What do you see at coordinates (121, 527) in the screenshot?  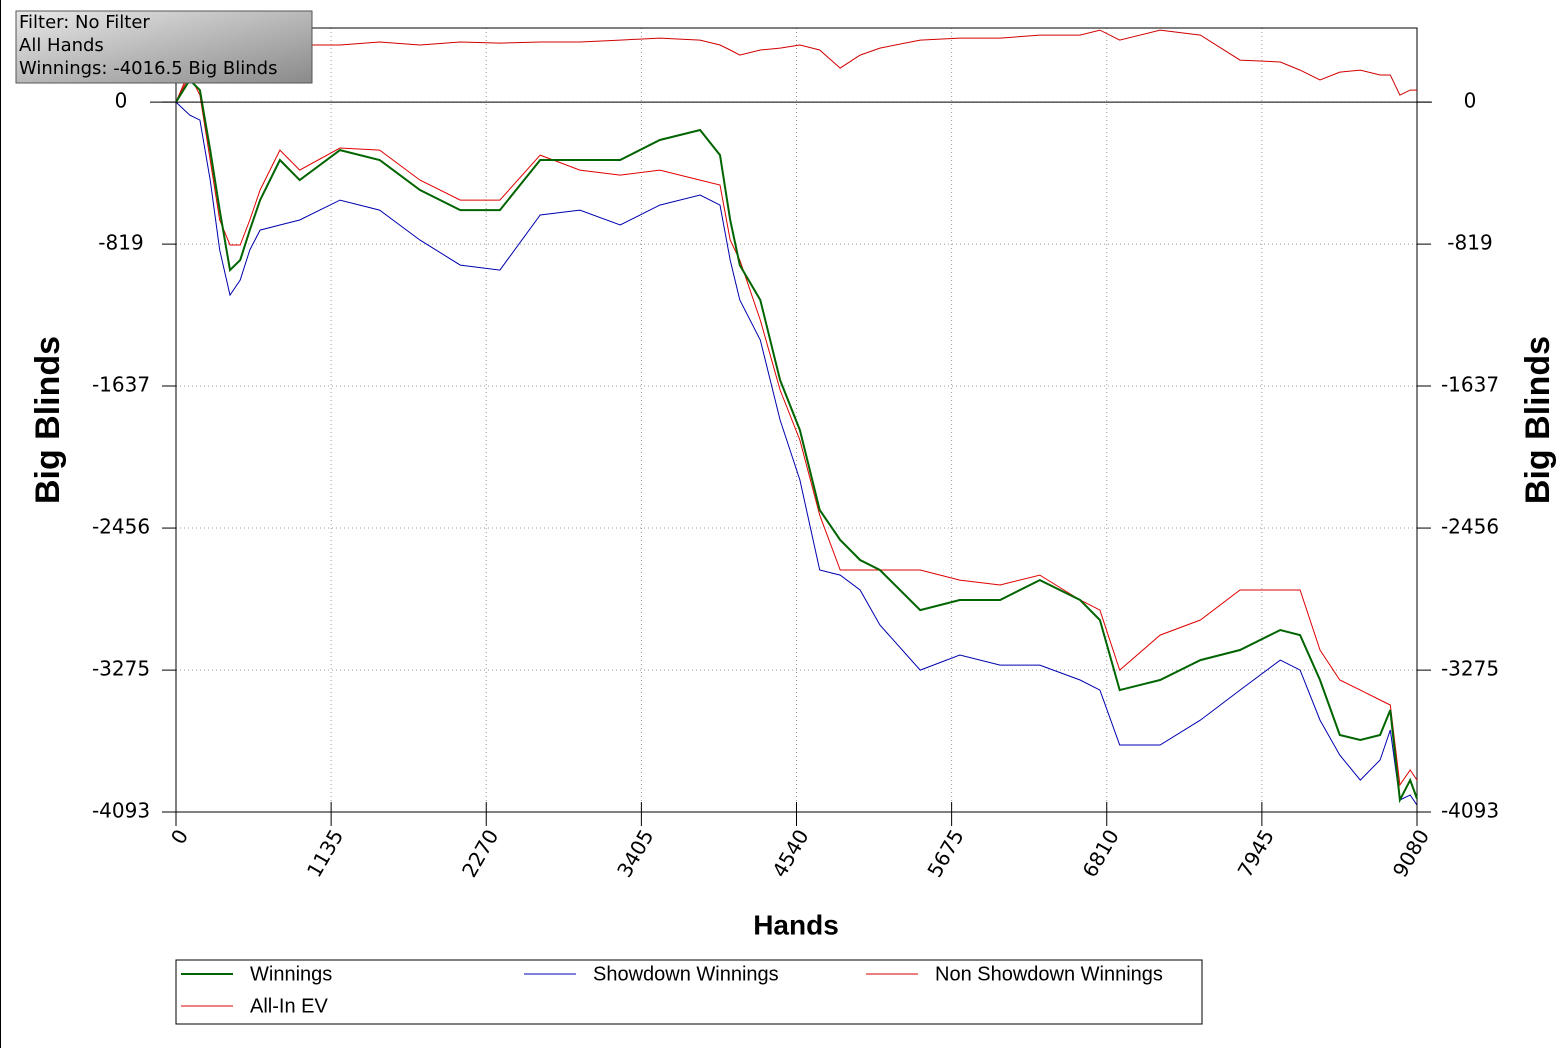 I see `y-tick-label: -2456` at bounding box center [121, 527].